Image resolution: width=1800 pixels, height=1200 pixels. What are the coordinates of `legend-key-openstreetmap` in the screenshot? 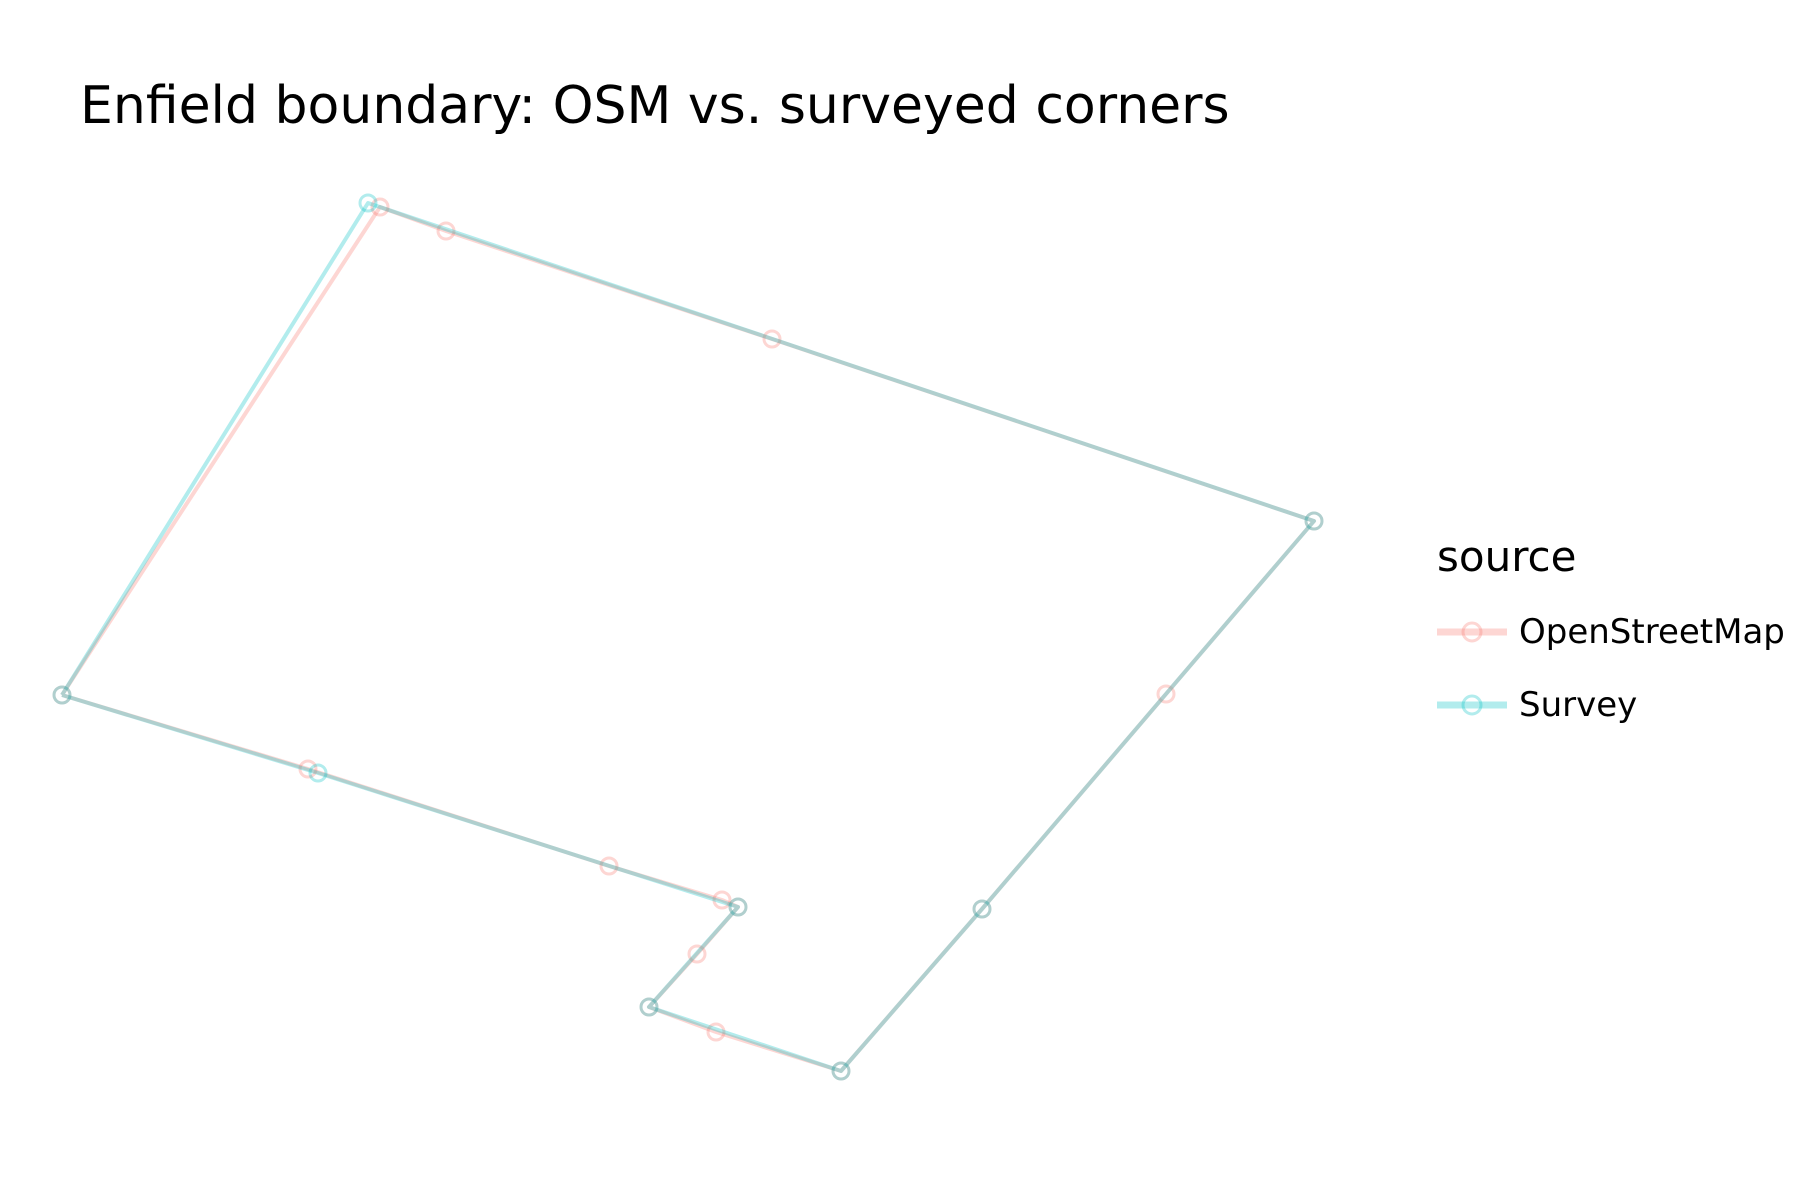 It's located at (1472, 631).